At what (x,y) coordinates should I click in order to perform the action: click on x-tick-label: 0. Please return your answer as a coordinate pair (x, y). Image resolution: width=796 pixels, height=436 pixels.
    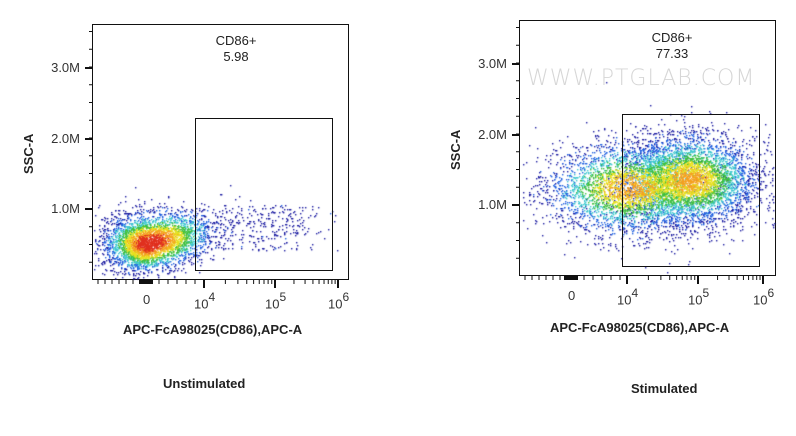
    Looking at the image, I should click on (571, 295).